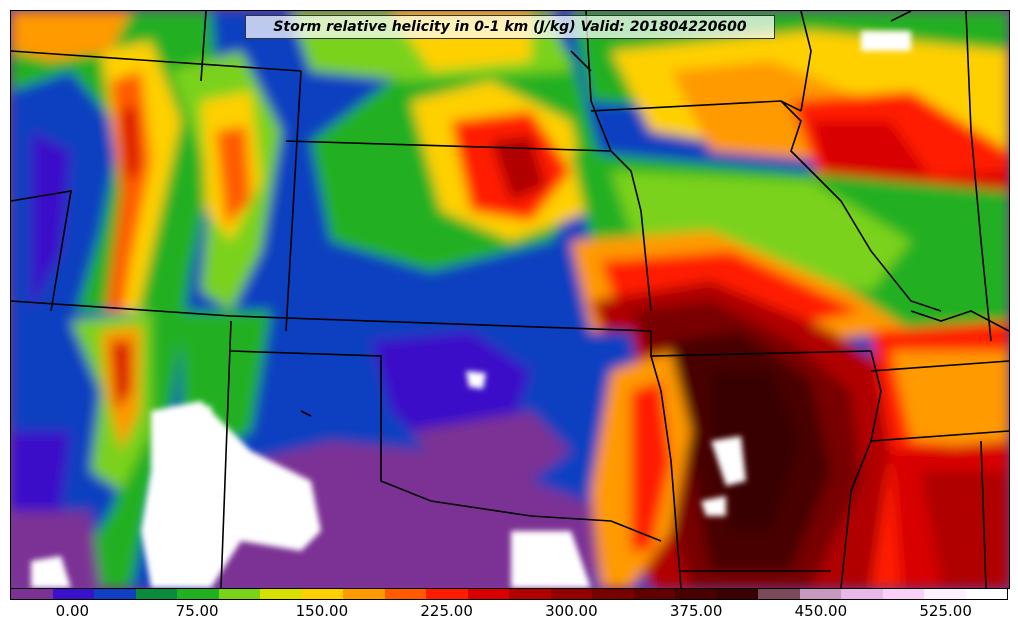  What do you see at coordinates (696, 611) in the screenshot?
I see `colorbar-tick-label: 375.00` at bounding box center [696, 611].